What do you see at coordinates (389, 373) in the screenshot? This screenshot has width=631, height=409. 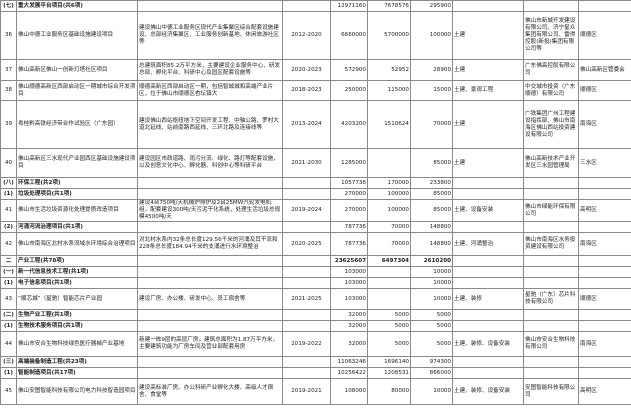 I see `completed-investment-cell: 1208531` at bounding box center [389, 373].